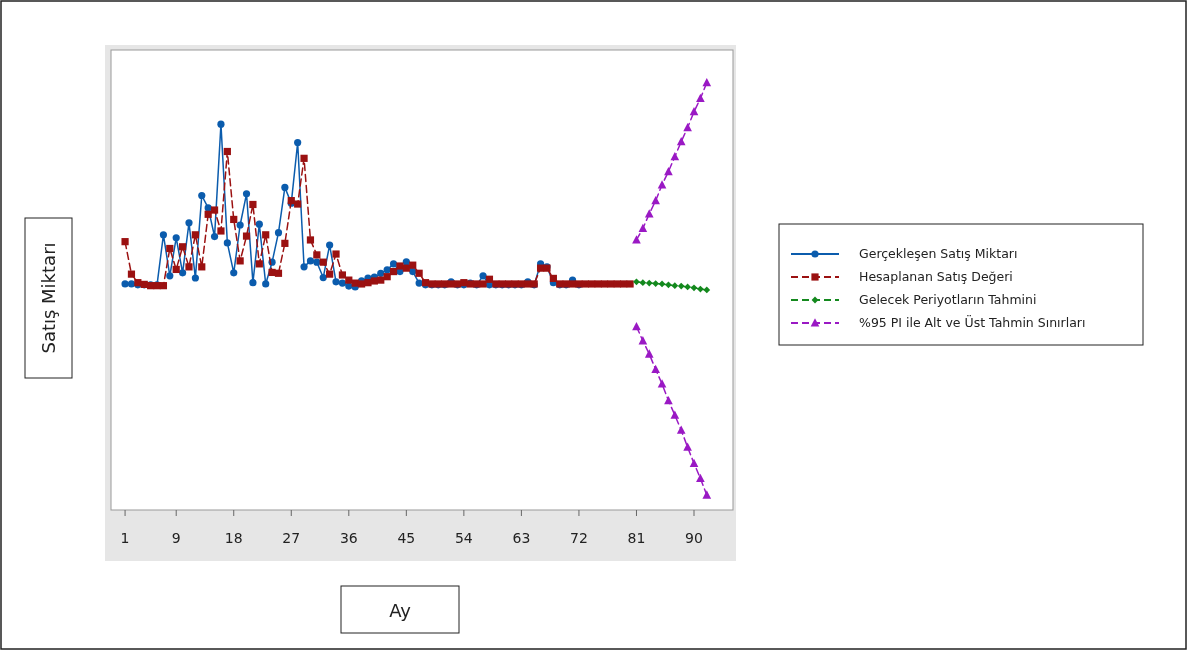 This screenshot has width=1187, height=650. I want to click on x-tick-label: 9, so click(176, 538).